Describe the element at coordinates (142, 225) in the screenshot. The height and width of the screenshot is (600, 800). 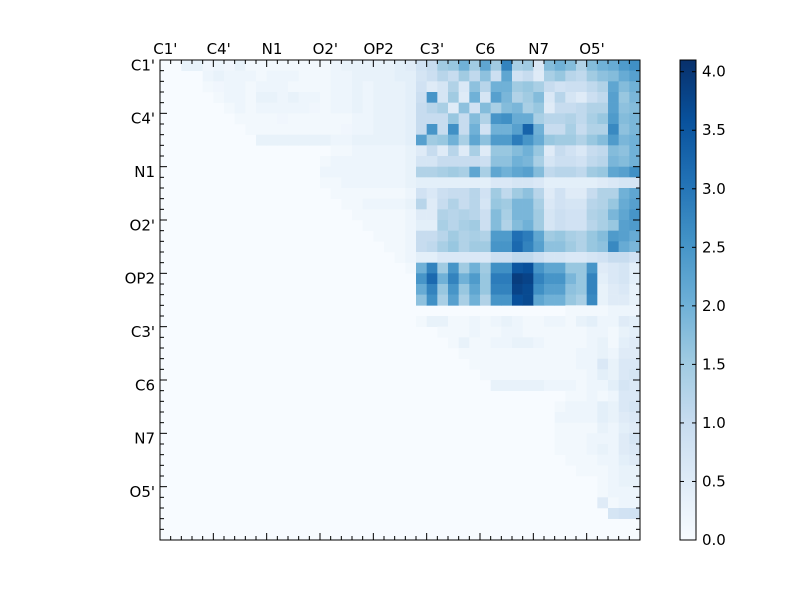
I see `y-tick-label: O2'` at that location.